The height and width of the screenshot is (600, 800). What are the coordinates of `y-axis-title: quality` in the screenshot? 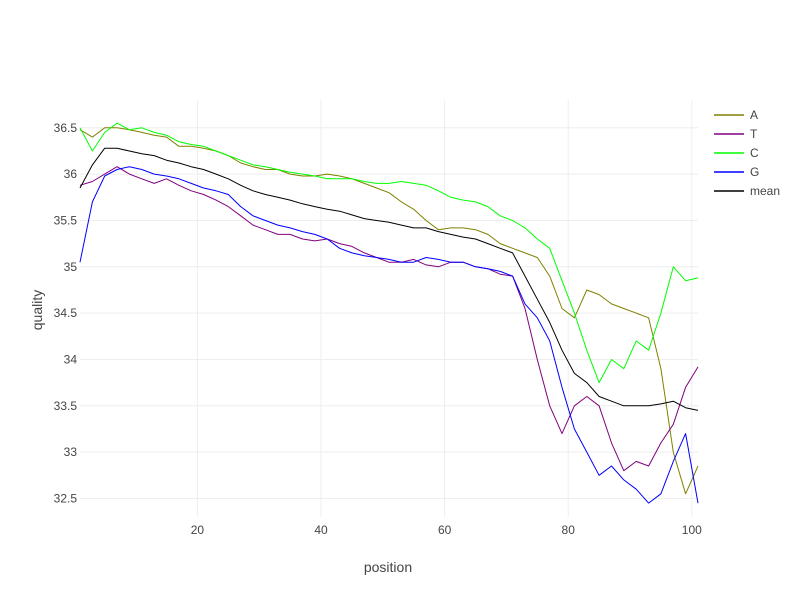 It's located at (37, 310).